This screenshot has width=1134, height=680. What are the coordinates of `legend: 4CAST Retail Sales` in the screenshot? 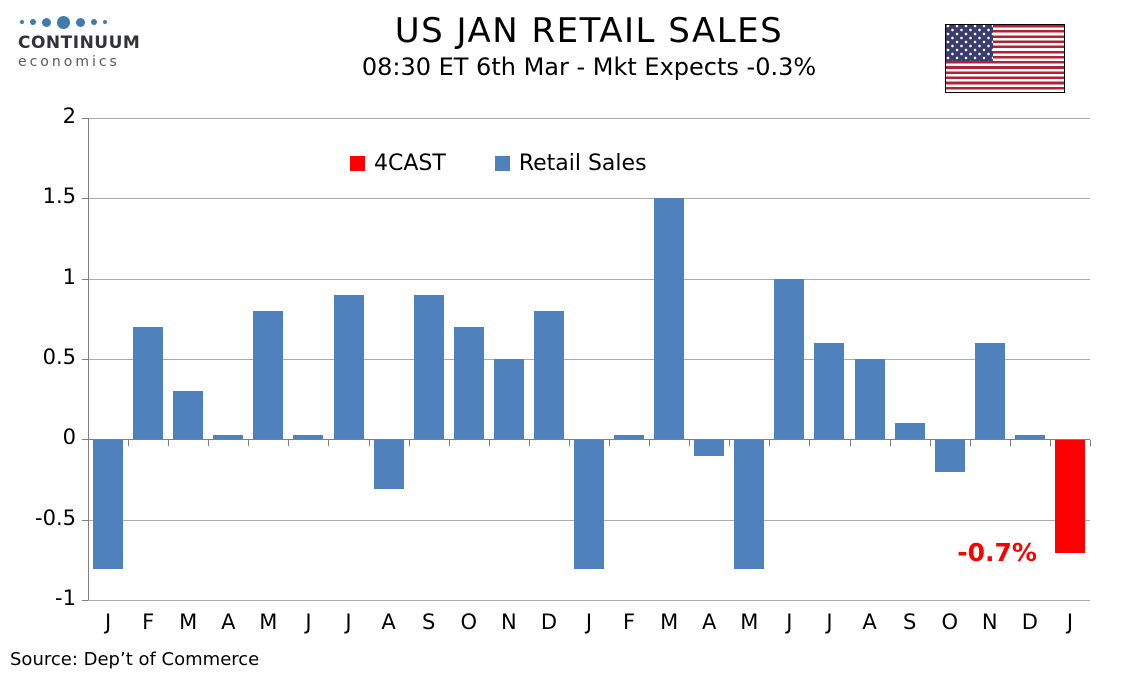 It's located at (498, 163).